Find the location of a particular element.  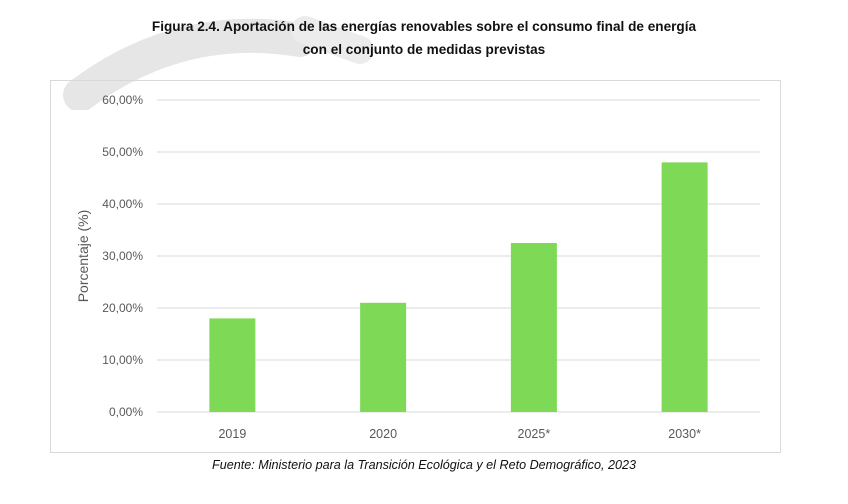

y-tick-label: 20,00% is located at coordinates (122, 308).